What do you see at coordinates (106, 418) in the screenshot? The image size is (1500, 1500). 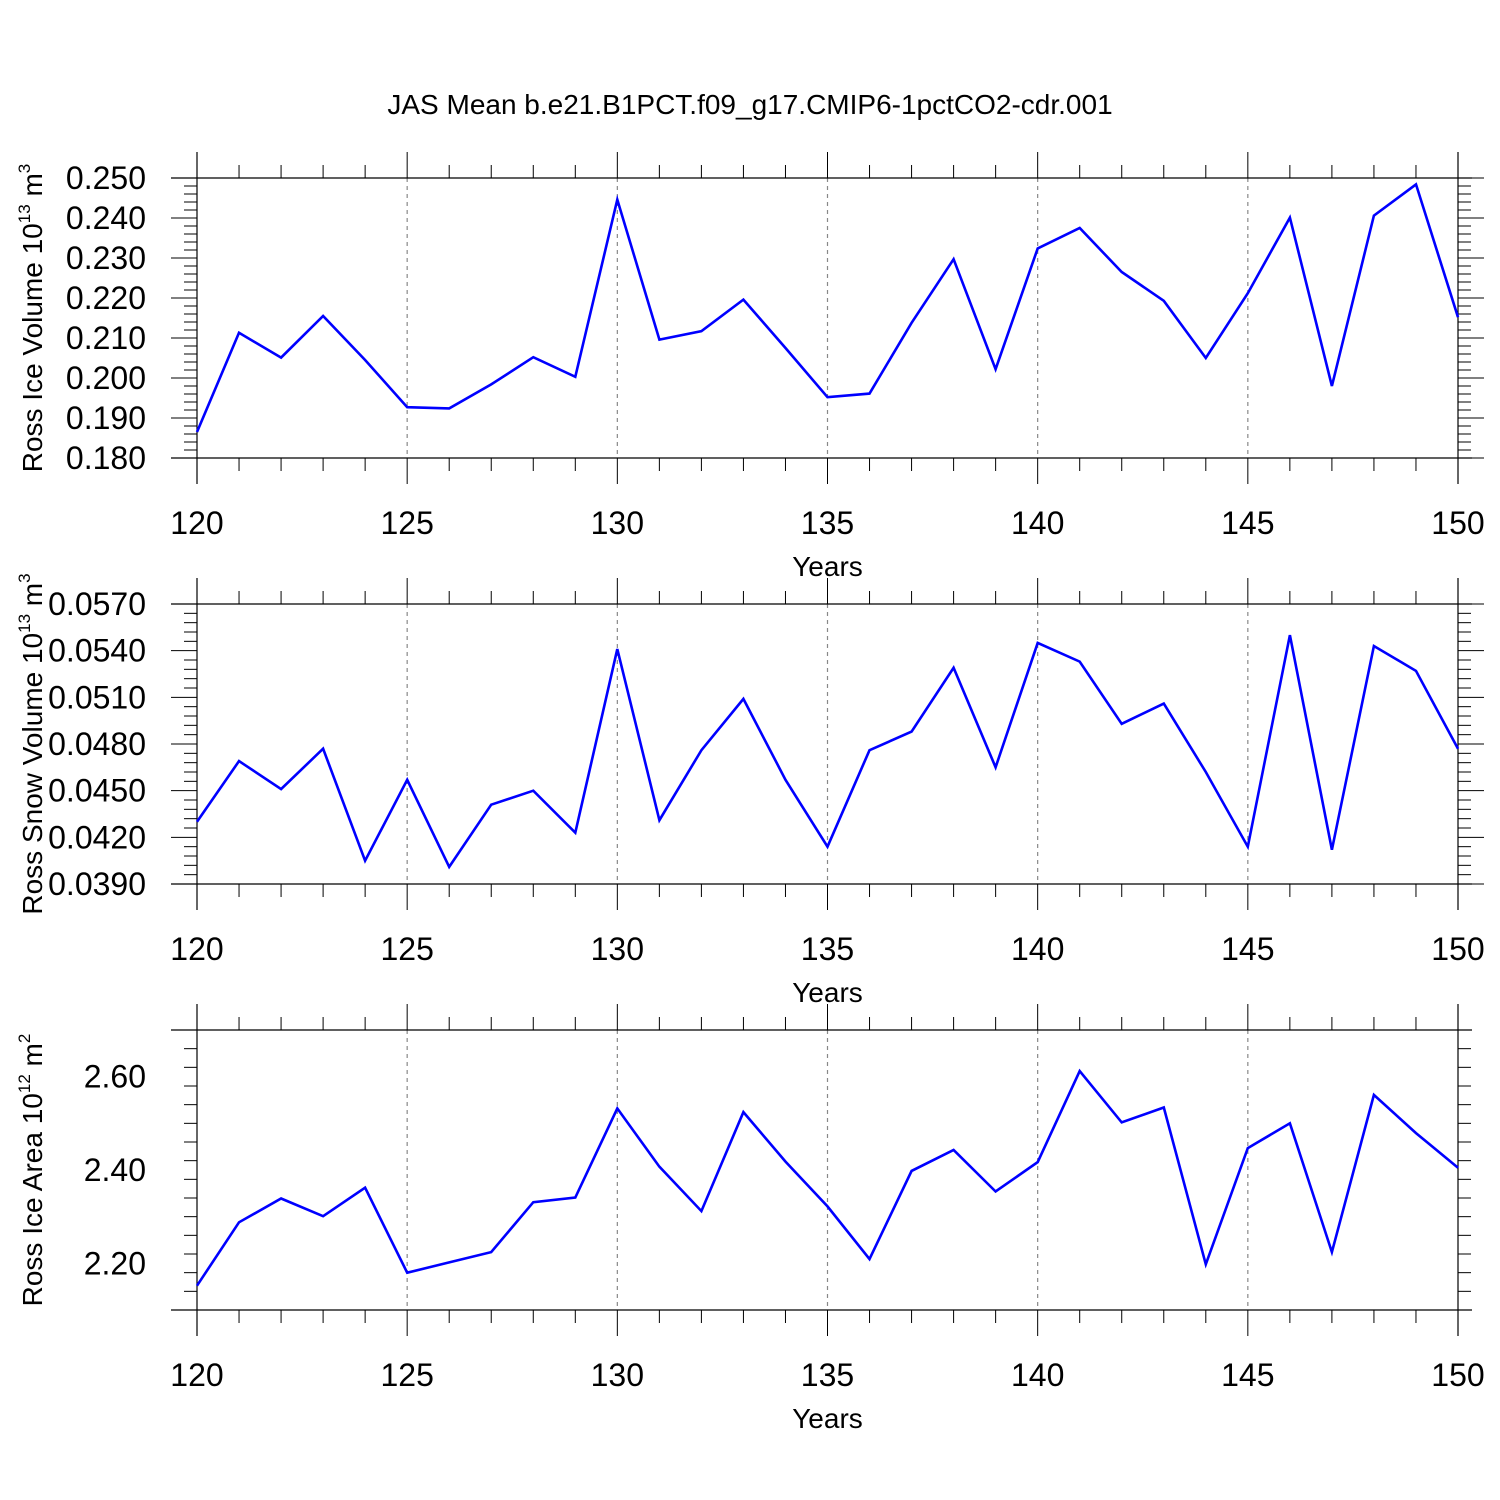 I see `y-tick-label: 0.190` at bounding box center [106, 418].